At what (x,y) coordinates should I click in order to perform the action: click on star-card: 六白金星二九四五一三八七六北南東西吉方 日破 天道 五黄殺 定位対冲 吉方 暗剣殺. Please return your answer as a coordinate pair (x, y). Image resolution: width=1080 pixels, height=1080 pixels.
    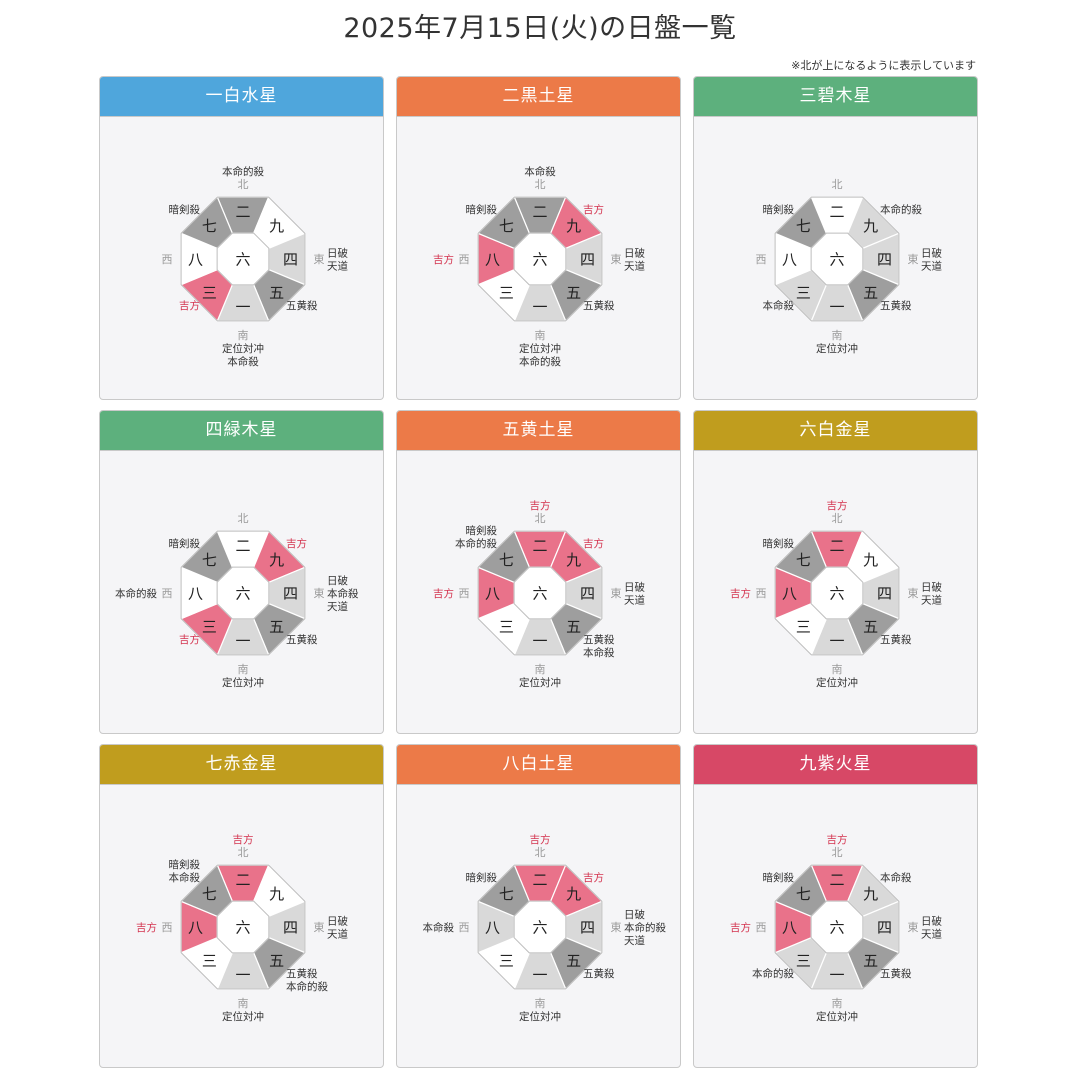
    Looking at the image, I should click on (835, 572).